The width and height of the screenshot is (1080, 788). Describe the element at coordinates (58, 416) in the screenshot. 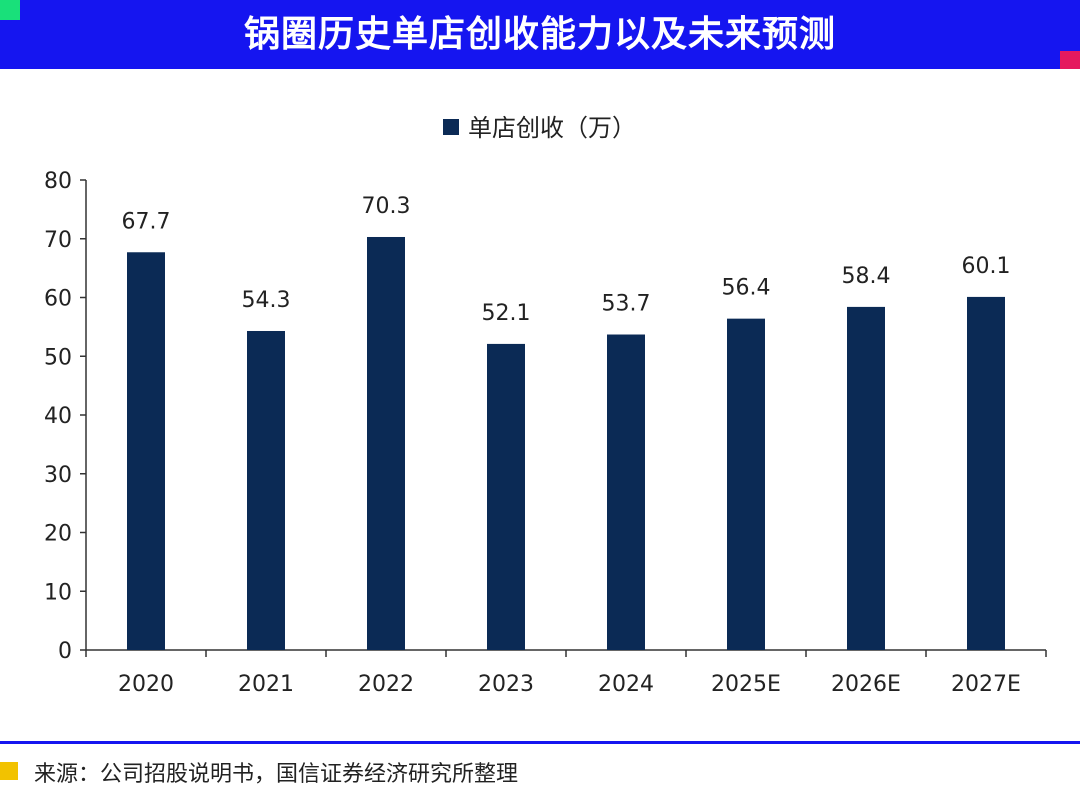

I see `y-tick-label: 40` at that location.